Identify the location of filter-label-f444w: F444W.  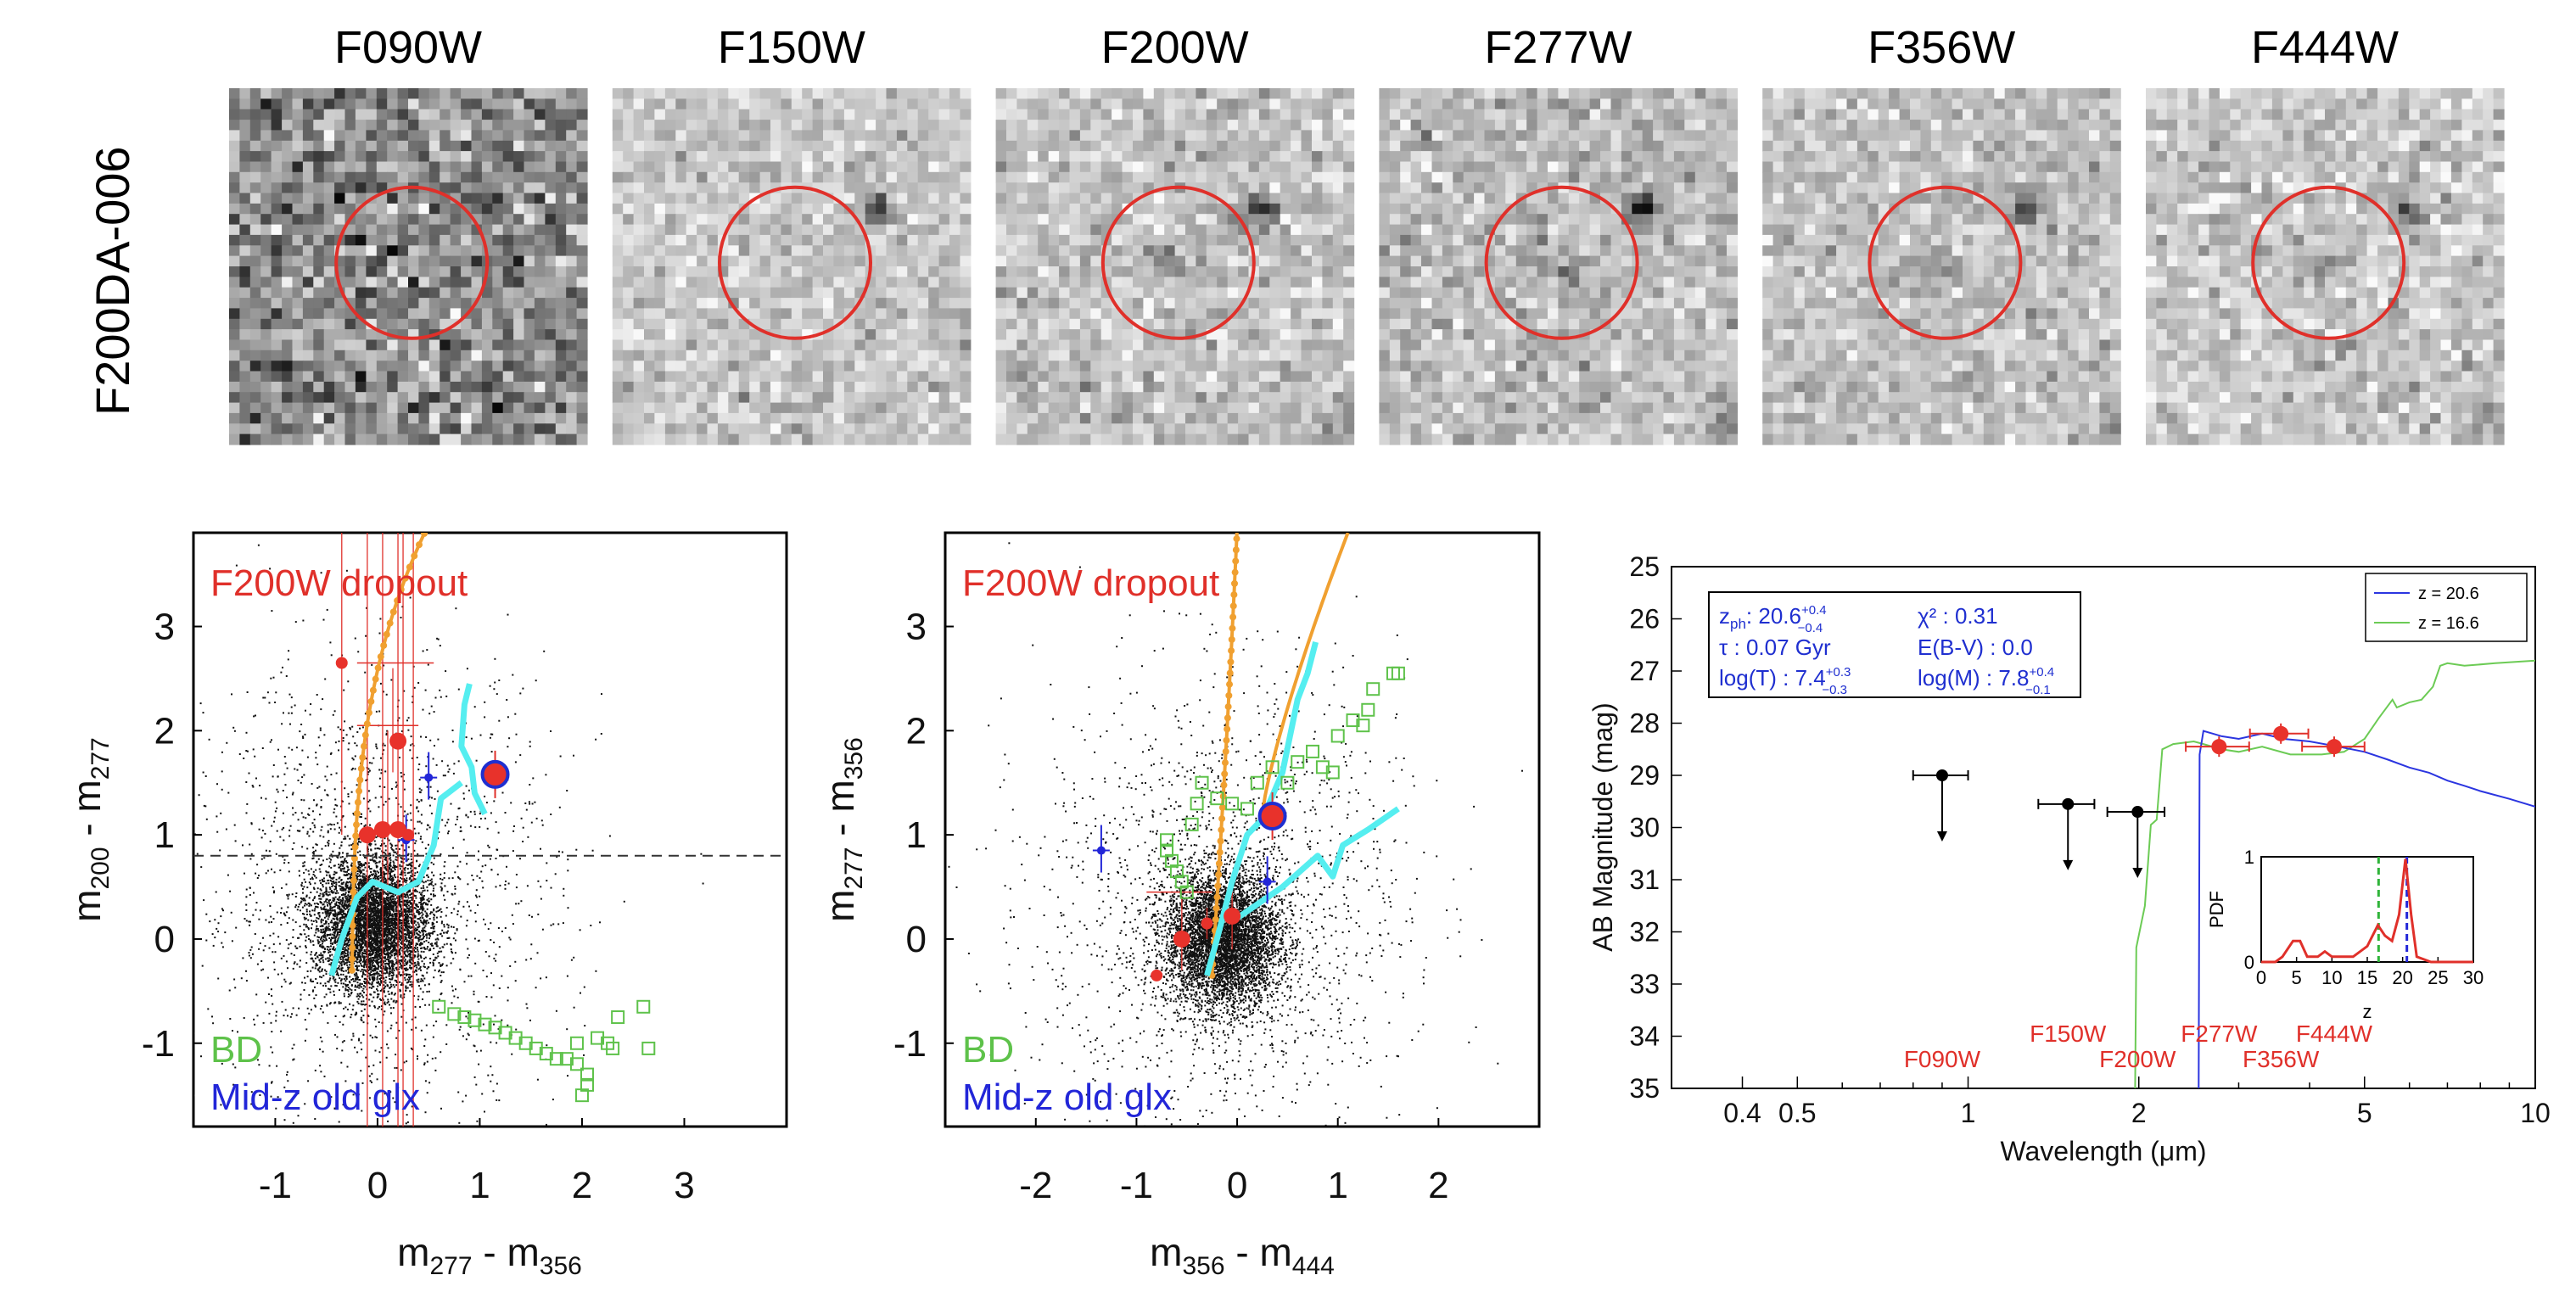
(2334, 1034).